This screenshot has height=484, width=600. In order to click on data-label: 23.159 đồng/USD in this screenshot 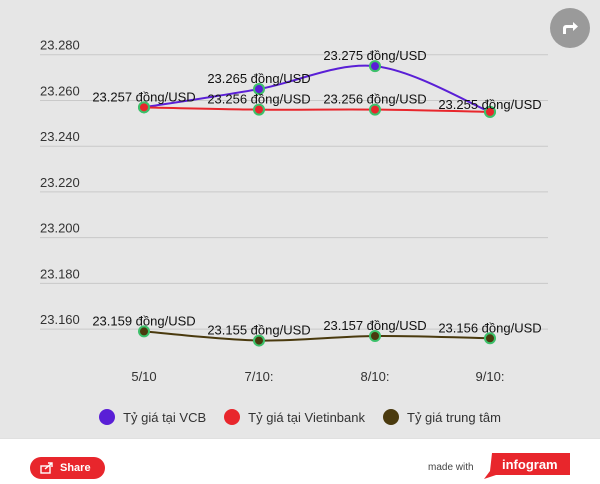, I will do `click(143, 320)`.